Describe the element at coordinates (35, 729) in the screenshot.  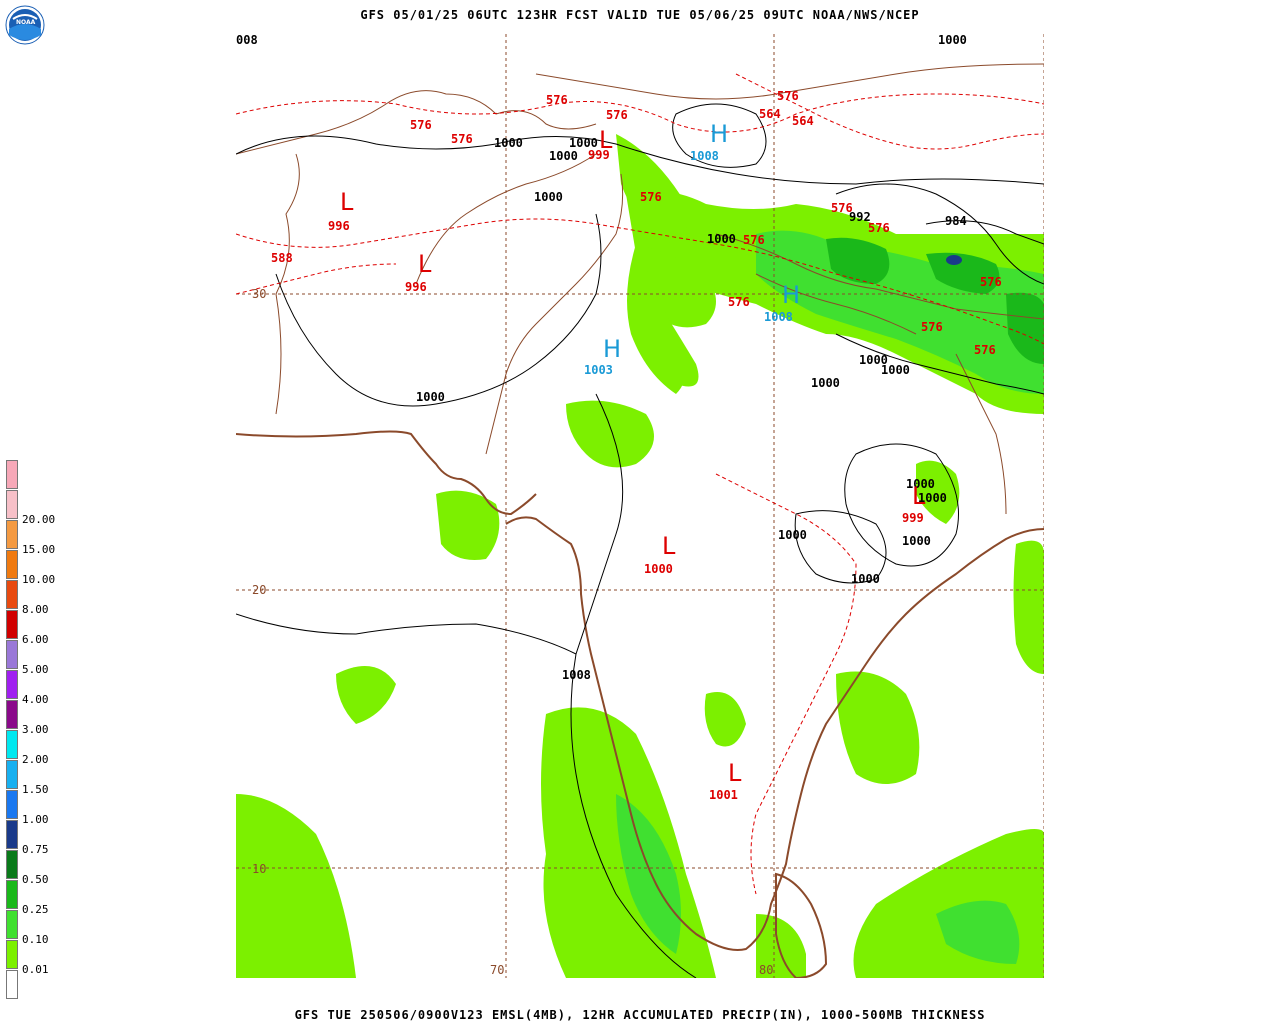
I see `legend-label: 3.00` at that location.